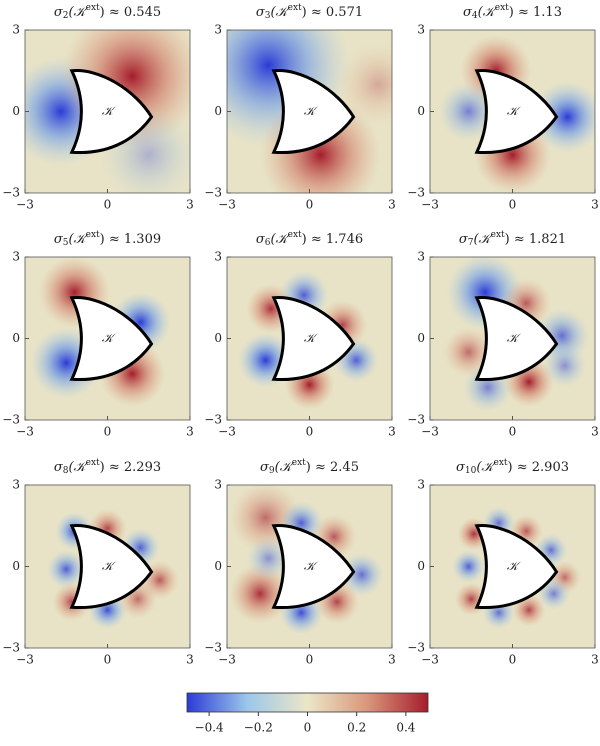  Describe the element at coordinates (142, 12) in the screenshot. I see `title-value: 0.545` at that location.